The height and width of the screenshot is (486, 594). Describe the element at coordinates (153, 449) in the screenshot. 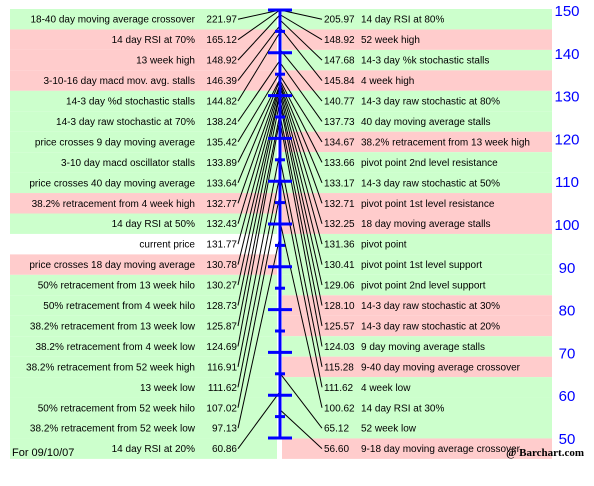

I see `left-row-label: 14 day RSI at 20%` at that location.